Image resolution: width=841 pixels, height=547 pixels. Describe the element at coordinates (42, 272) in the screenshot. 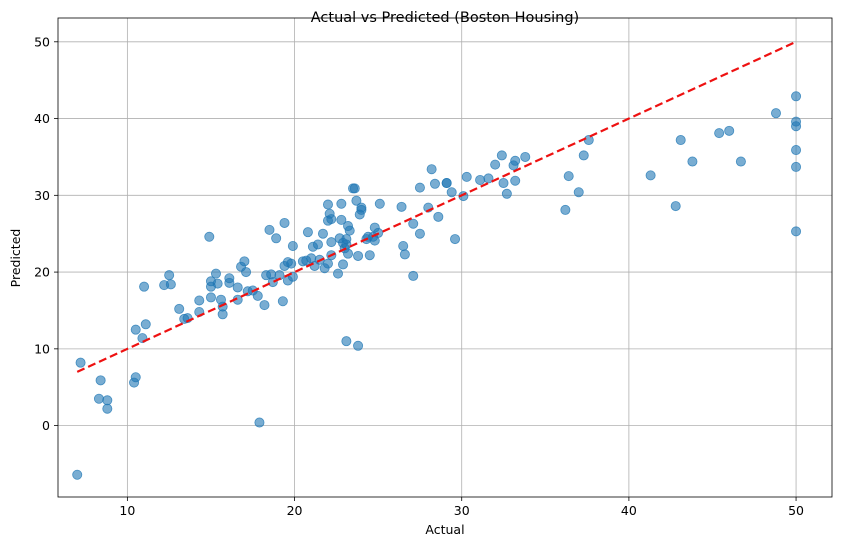

I see `y-tick-label: 20` at that location.